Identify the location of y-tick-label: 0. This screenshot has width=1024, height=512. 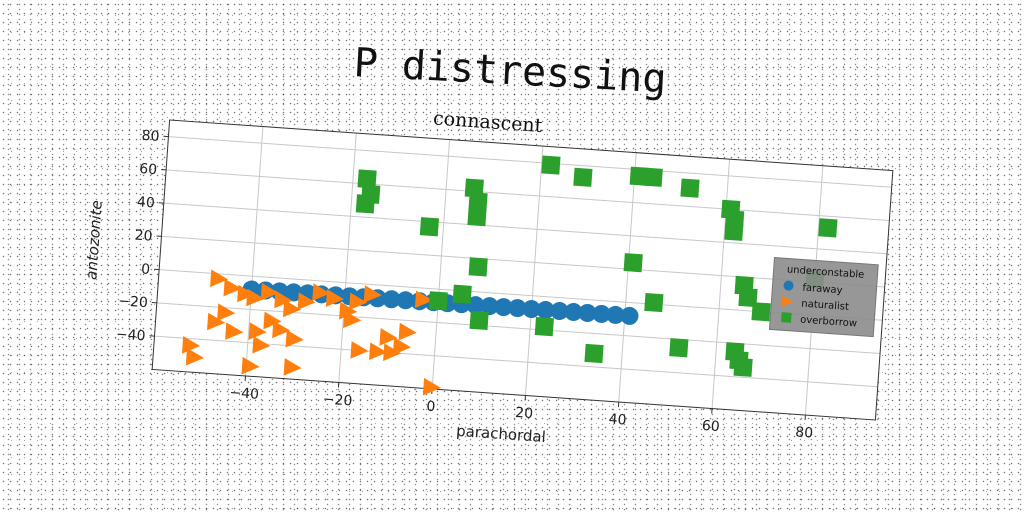
(146, 269).